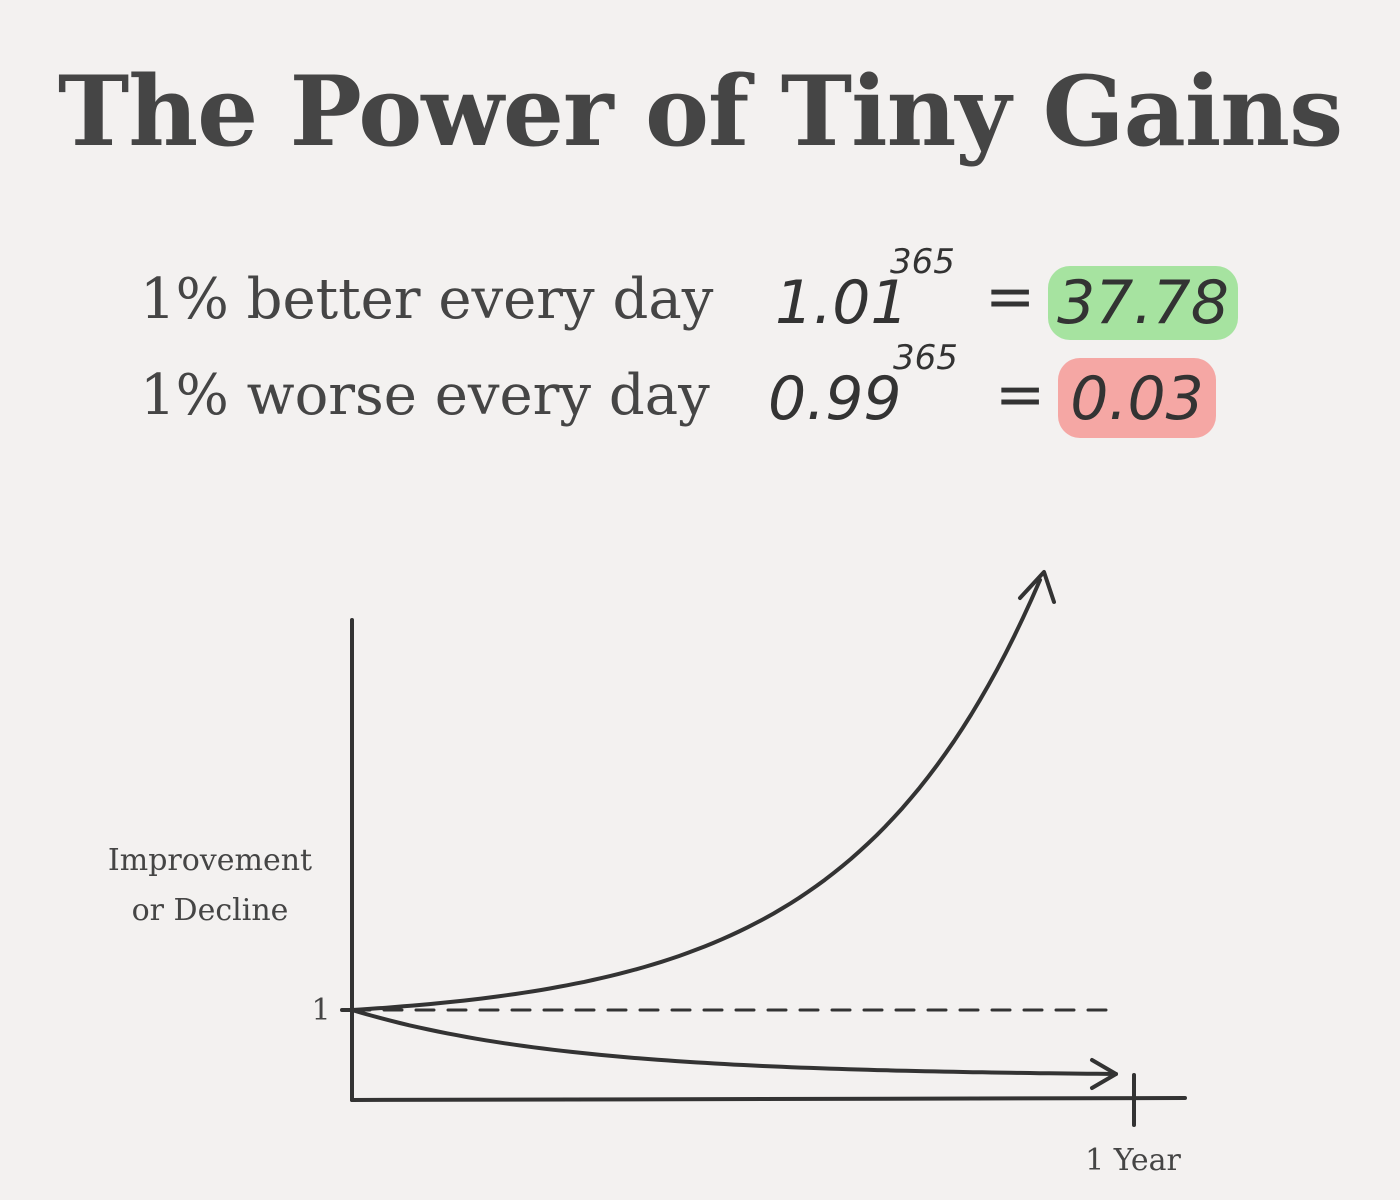  I want to click on better-highlight, so click(1143, 303).